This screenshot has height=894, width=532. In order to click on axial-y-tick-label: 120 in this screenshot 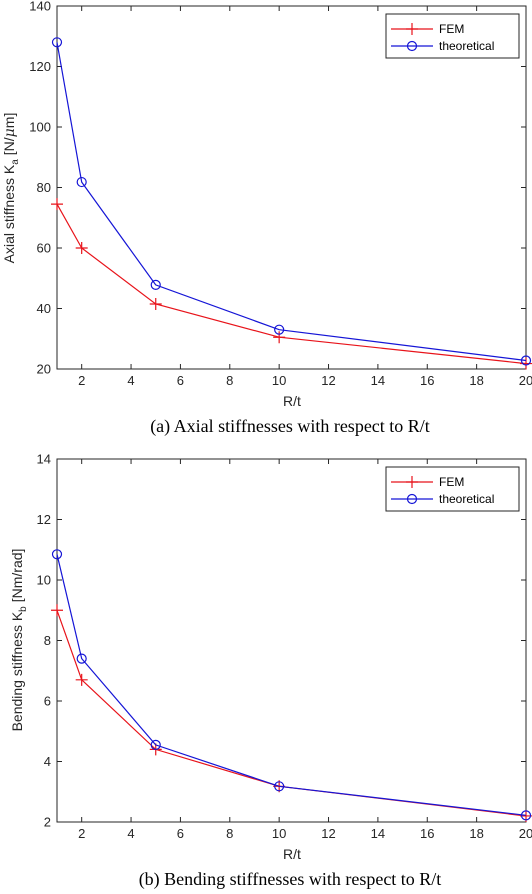, I will do `click(40, 66)`.